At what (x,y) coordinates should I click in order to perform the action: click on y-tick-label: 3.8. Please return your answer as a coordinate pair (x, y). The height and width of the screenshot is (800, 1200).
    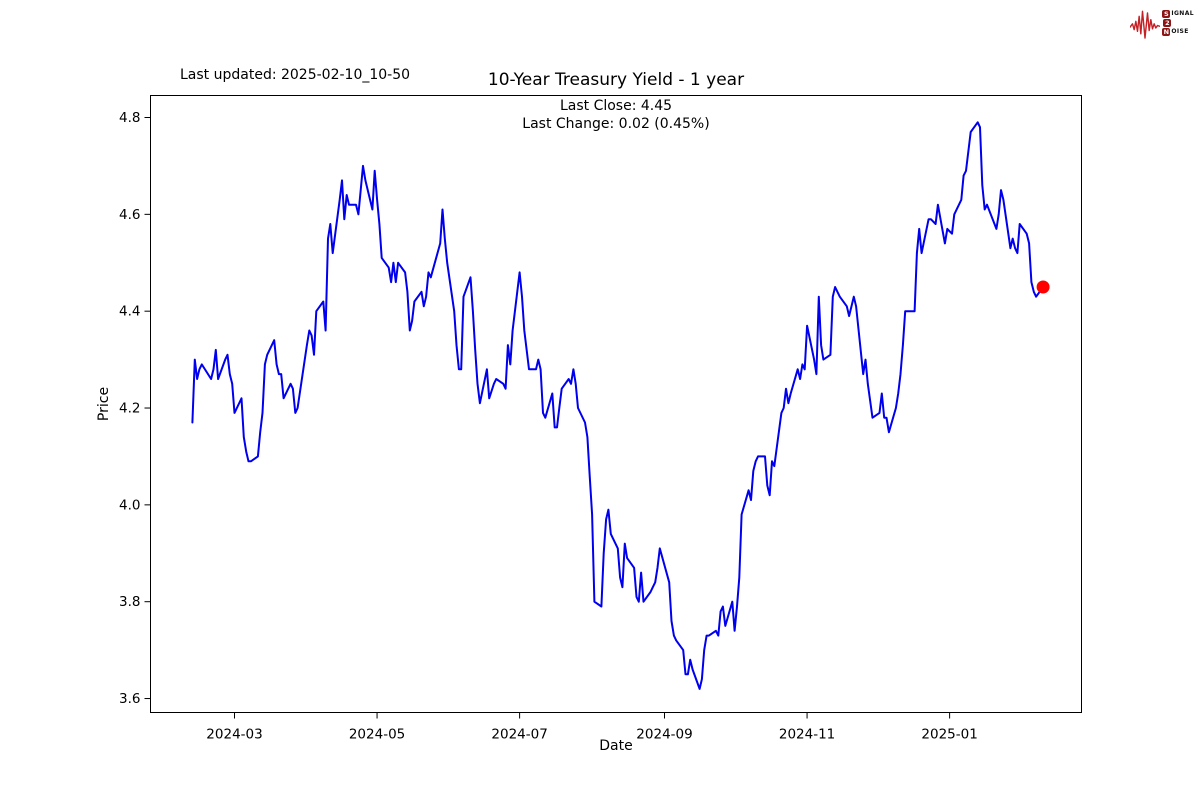
    Looking at the image, I should click on (129, 602).